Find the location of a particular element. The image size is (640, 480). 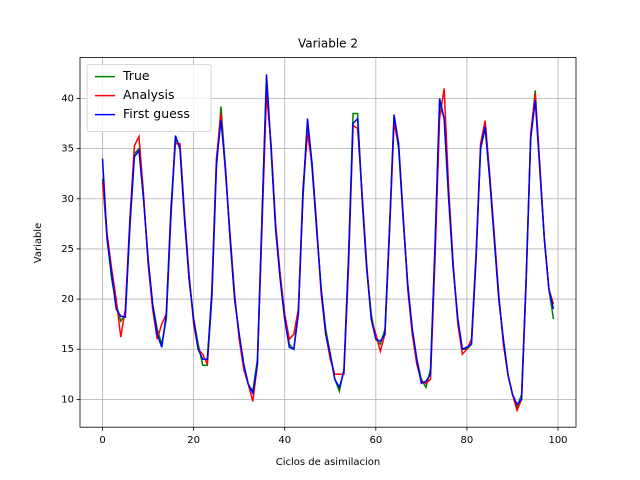

x-tick-label: 80 is located at coordinates (467, 440).